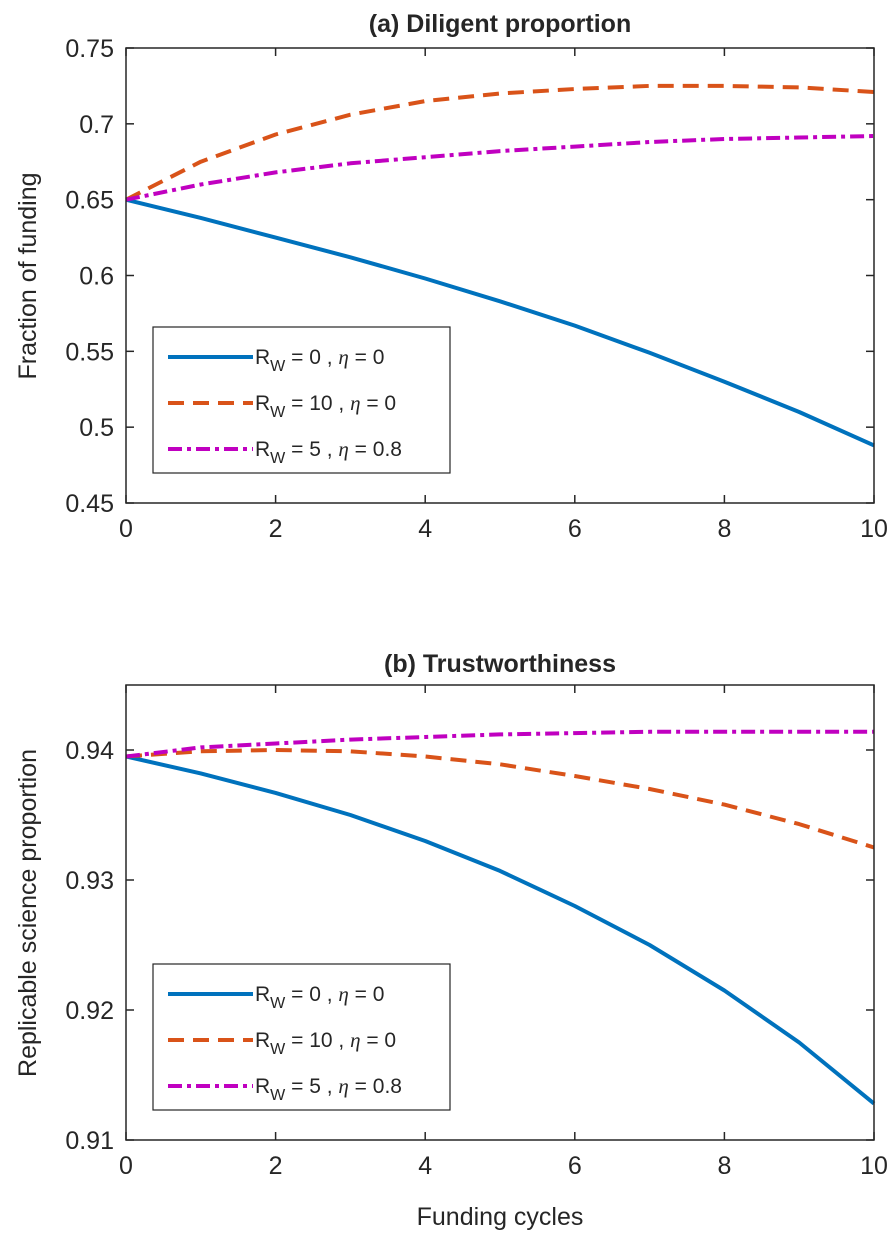 The image size is (893, 1236). Describe the element at coordinates (425, 529) in the screenshot. I see `panel-a-x-tick-label: 4` at that location.